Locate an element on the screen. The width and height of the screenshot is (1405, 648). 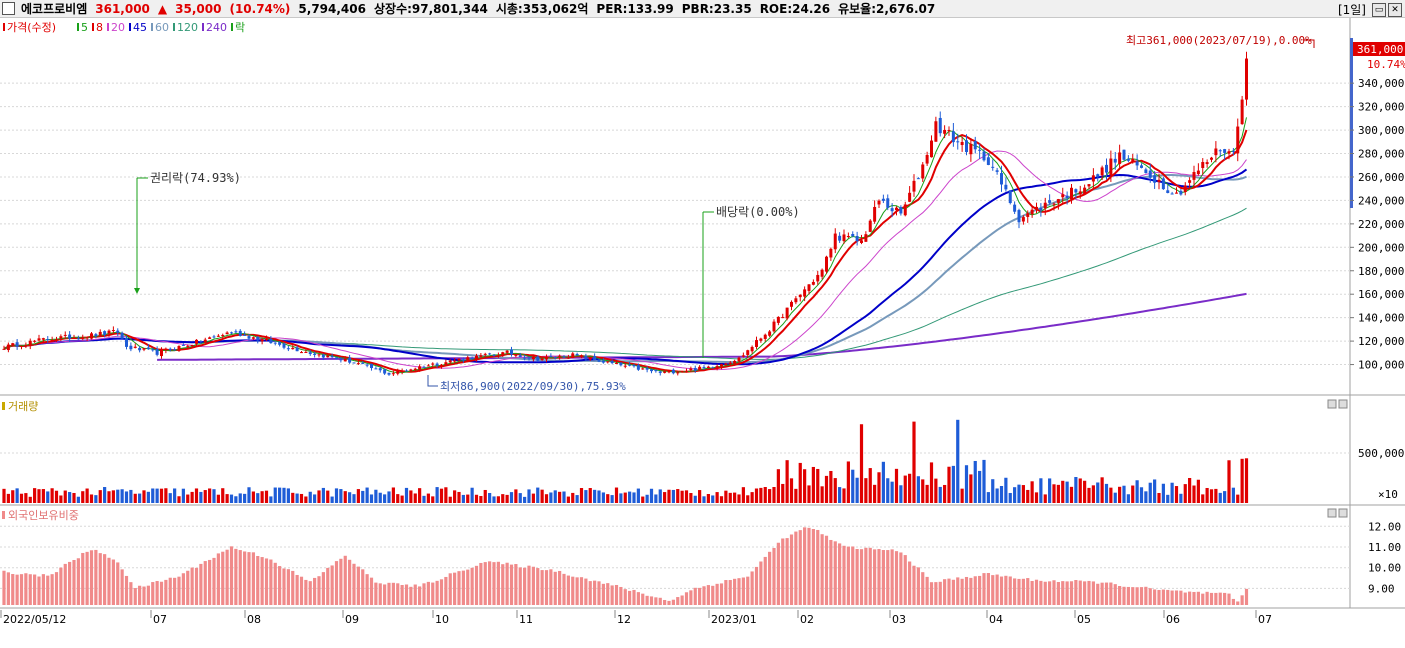
legend-swatch is located at coordinates (203, 27).